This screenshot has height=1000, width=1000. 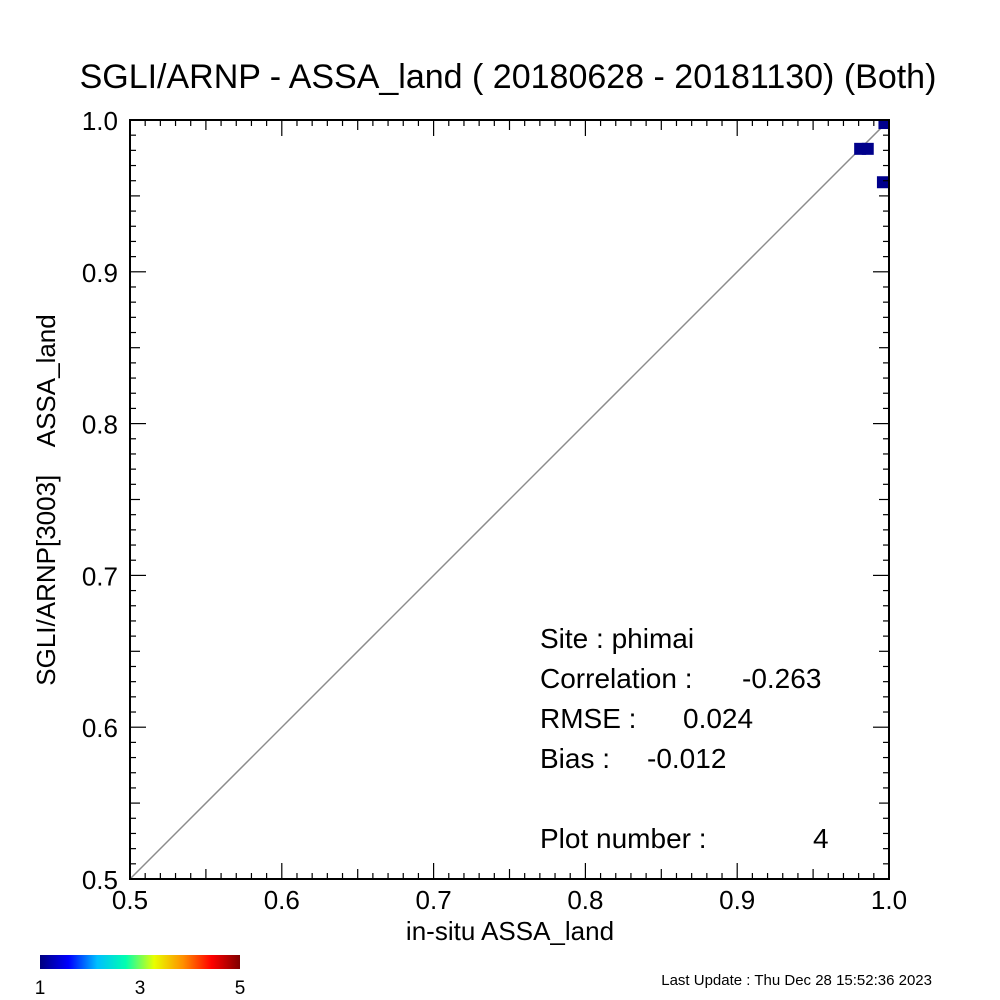 I want to click on y-tick-label: 0.6, so click(x=100, y=728).